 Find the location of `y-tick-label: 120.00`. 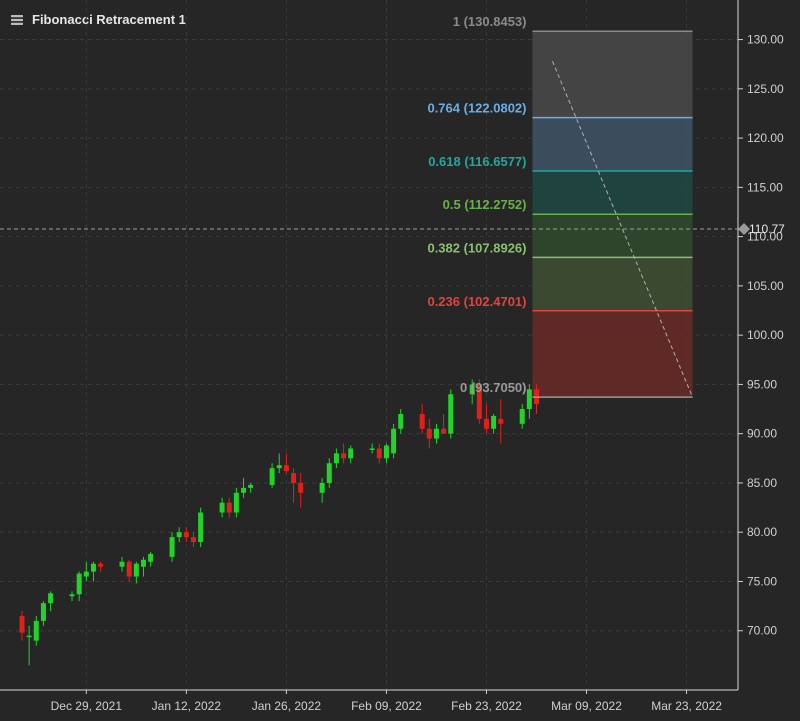

y-tick-label: 120.00 is located at coordinates (765, 138).